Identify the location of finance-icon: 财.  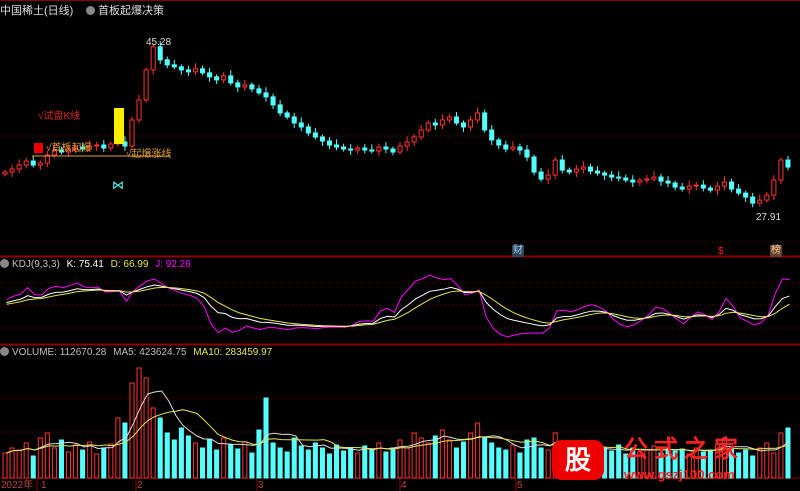
(518, 251).